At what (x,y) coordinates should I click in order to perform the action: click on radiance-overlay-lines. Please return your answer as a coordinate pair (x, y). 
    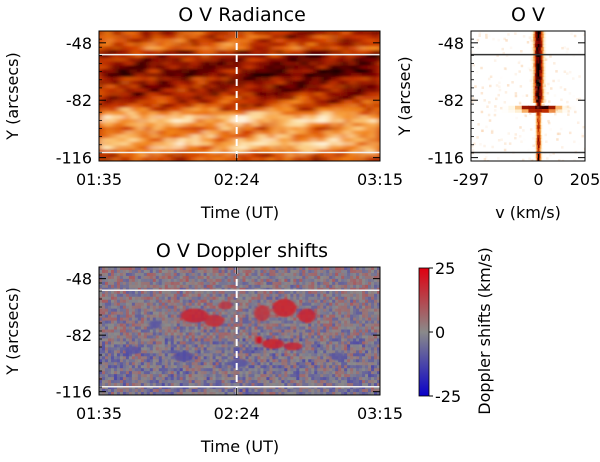
    Looking at the image, I should click on (239, 96).